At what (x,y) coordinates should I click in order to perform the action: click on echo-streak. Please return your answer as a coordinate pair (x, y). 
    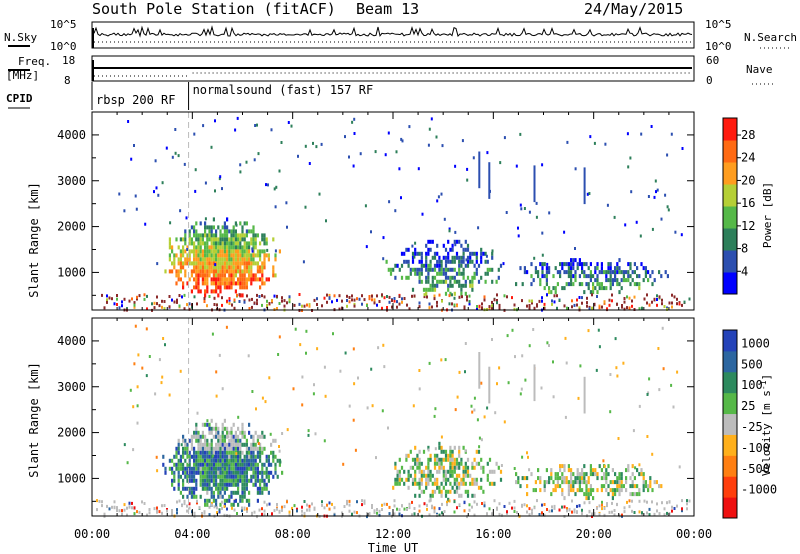
    Looking at the image, I should click on (479, 170).